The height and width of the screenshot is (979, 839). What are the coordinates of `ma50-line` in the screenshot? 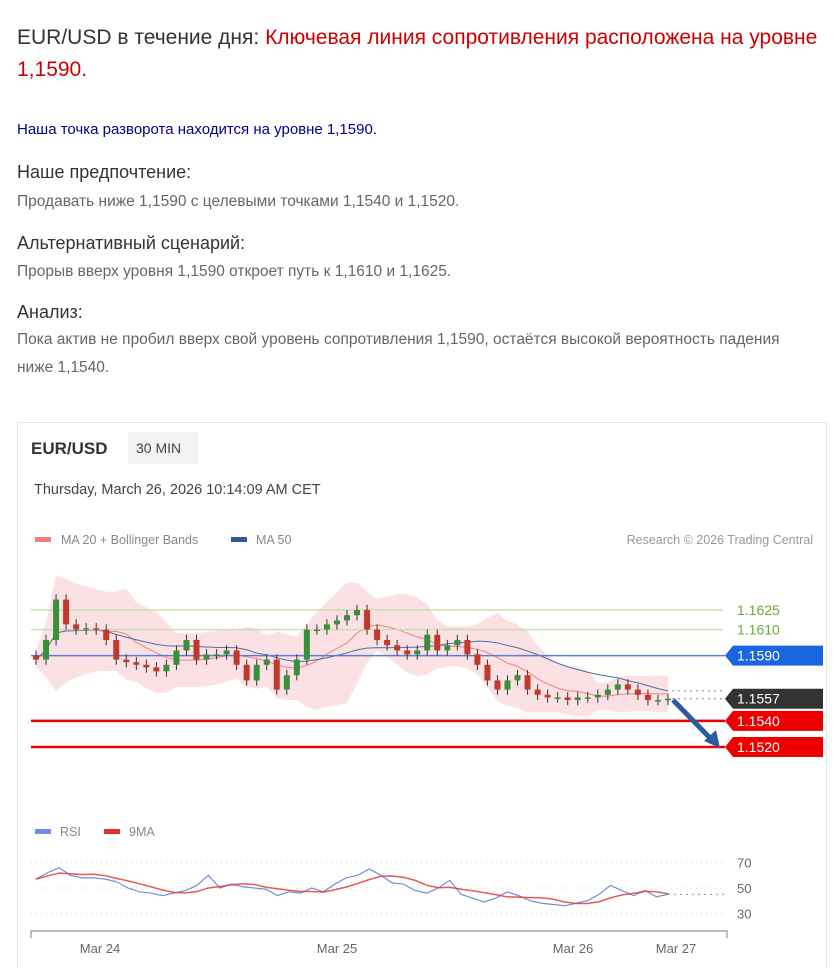 It's located at (352, 660).